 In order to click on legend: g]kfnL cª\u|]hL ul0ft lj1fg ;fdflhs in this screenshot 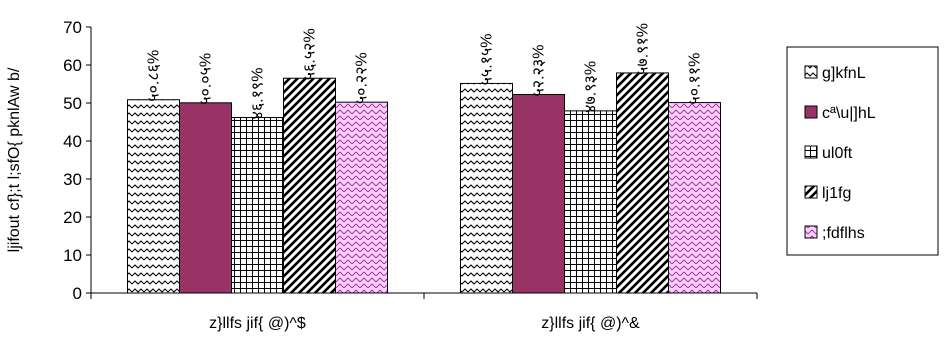, I will do `click(862, 151)`.